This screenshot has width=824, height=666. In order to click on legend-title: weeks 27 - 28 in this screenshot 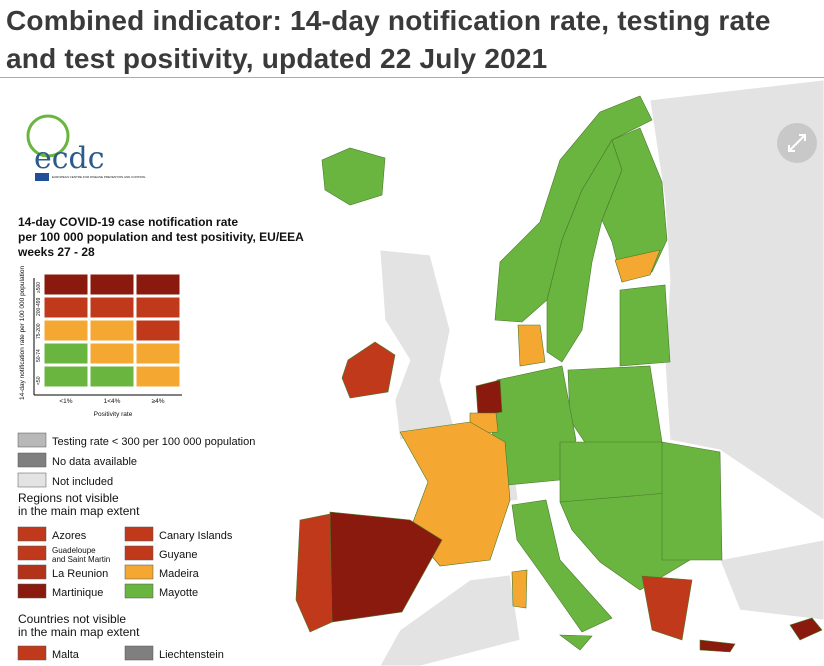, I will do `click(56, 252)`.